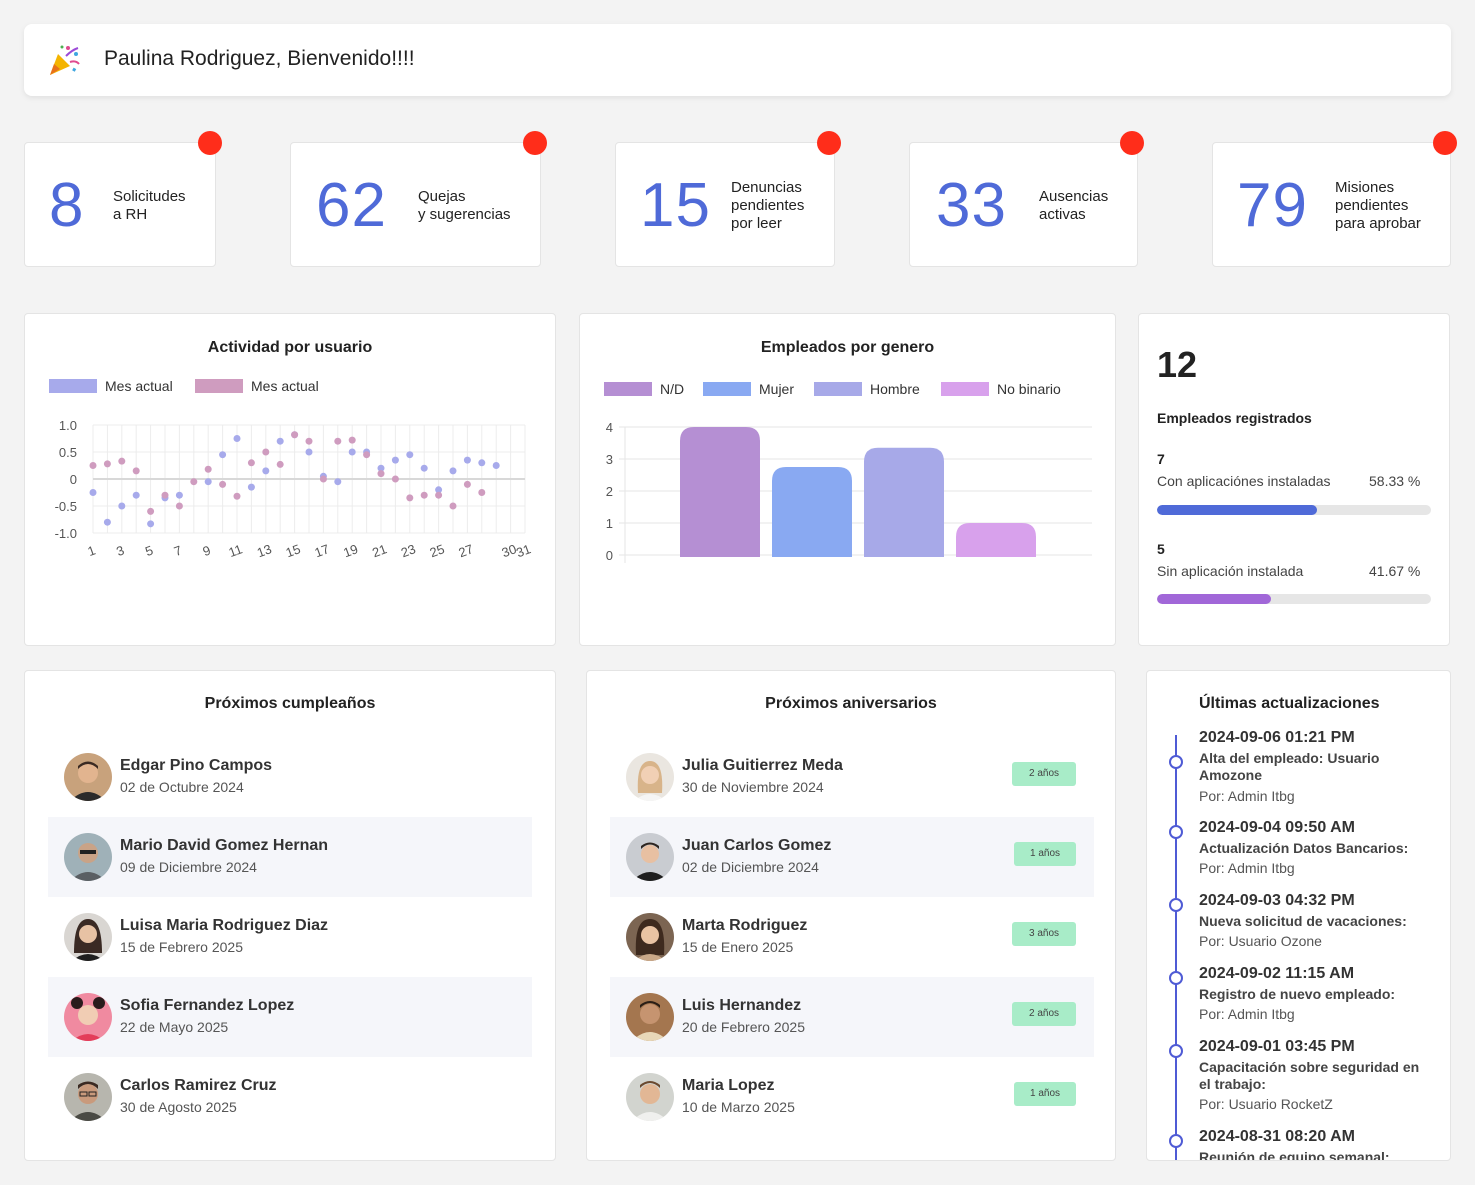 The height and width of the screenshot is (1185, 1475). What do you see at coordinates (351, 205) in the screenshot?
I see `stat-value: 62` at bounding box center [351, 205].